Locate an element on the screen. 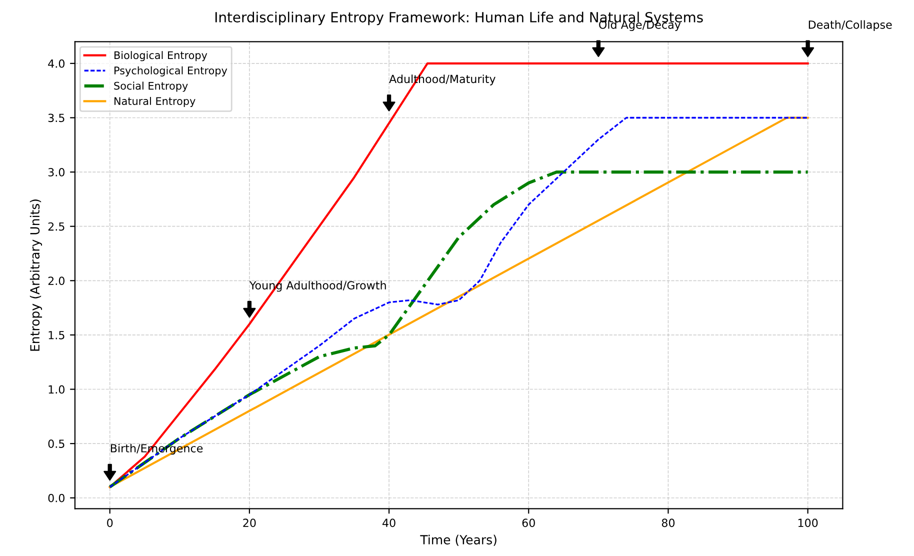 The image size is (914, 556). x-axis-title: Time (Years) is located at coordinates (458, 540).